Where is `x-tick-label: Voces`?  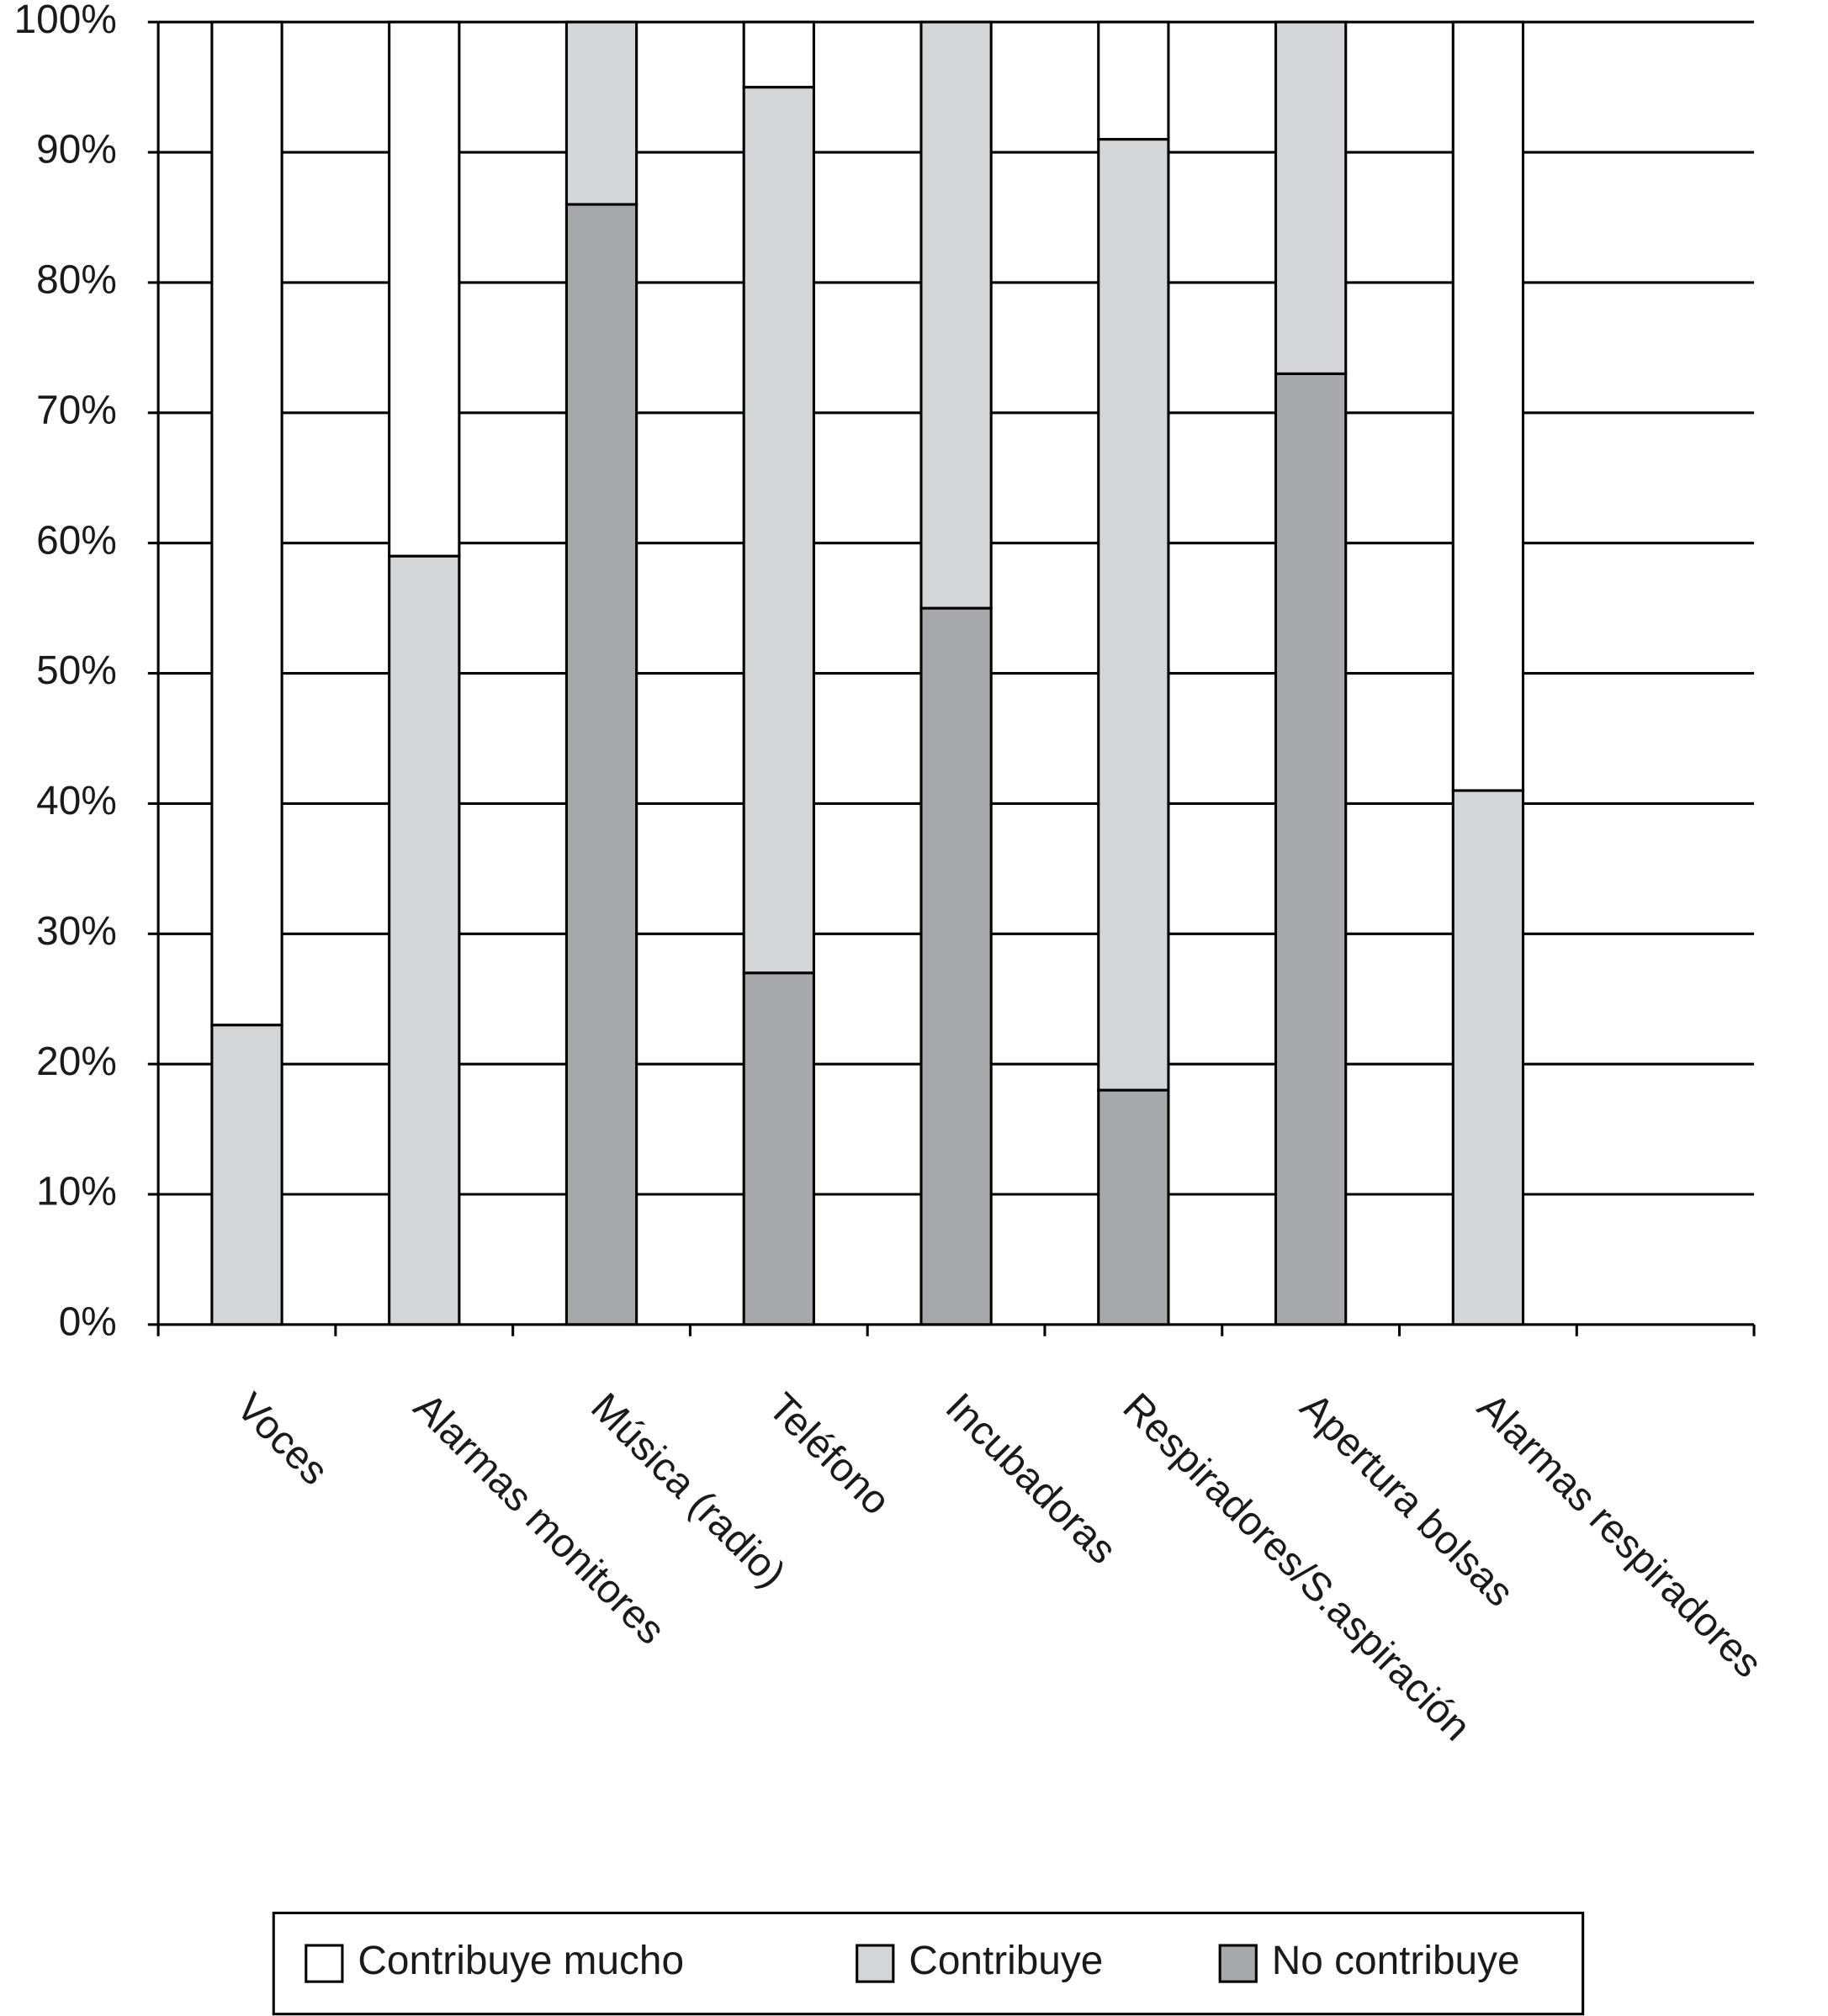
x-tick-label: Voces is located at coordinates (282, 1439).